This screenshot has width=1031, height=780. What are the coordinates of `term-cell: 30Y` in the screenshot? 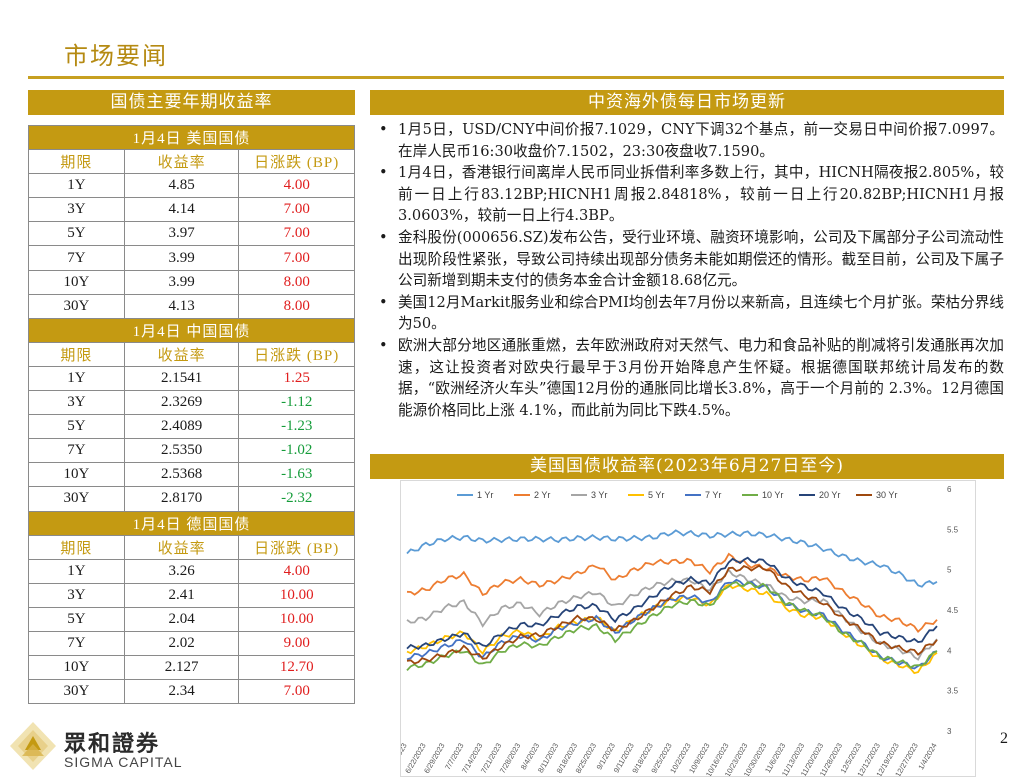 It's located at (76, 306).